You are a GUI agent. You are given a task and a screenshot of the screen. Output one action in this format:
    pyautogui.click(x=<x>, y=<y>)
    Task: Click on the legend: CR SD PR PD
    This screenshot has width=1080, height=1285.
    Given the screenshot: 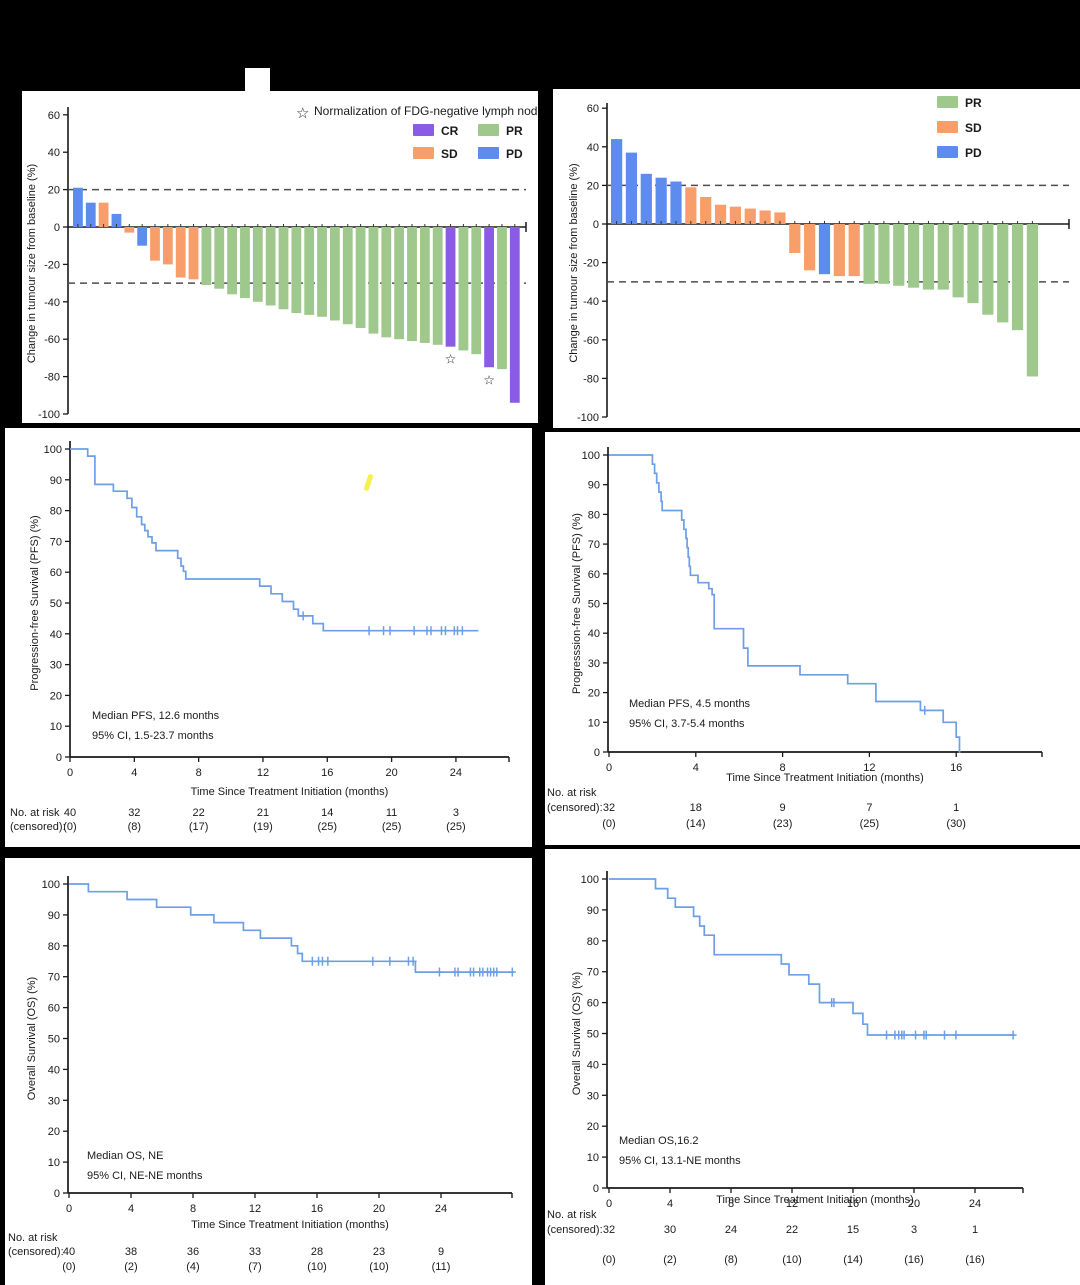 What is the action you would take?
    pyautogui.click(x=468, y=142)
    